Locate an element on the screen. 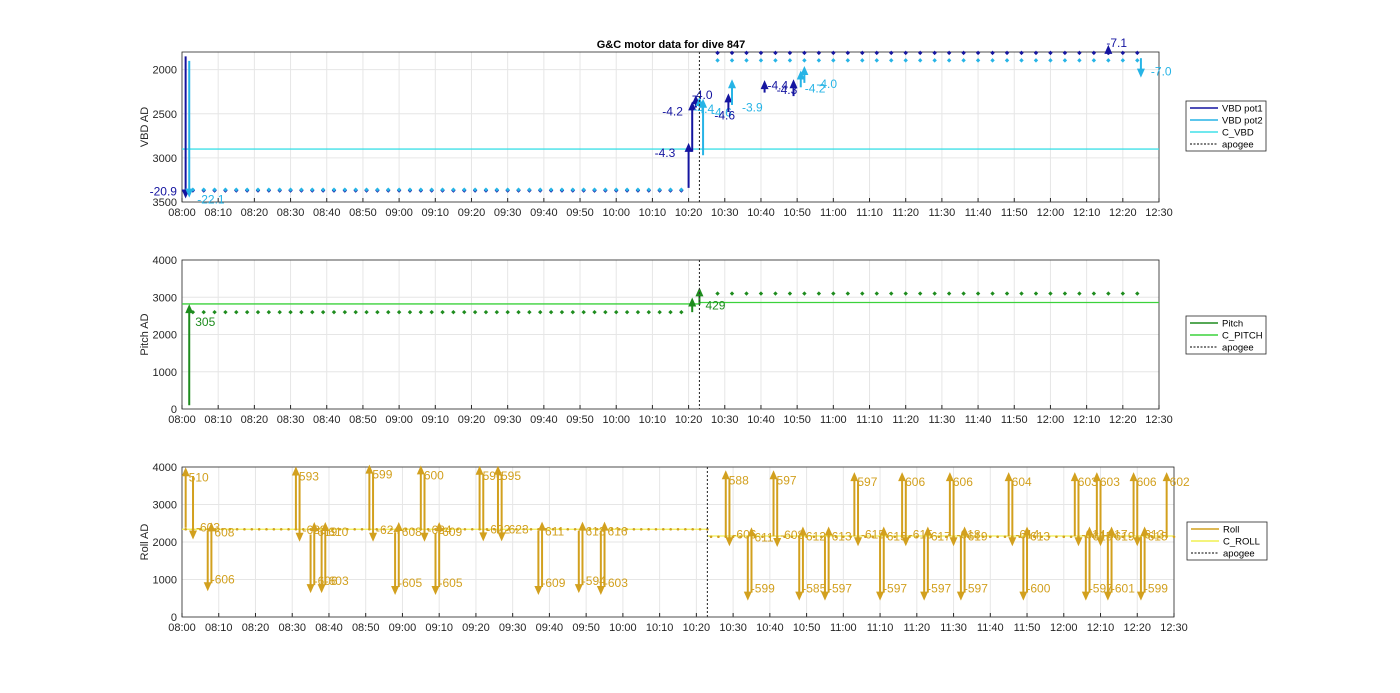  move-label: 612 is located at coordinates (816, 537).